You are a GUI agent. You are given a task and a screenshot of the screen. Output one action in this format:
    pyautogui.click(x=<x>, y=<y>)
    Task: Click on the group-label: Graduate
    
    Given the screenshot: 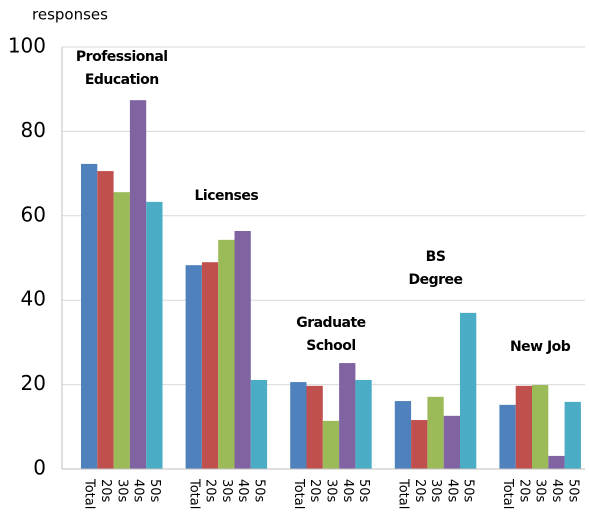 What is the action you would take?
    pyautogui.click(x=330, y=323)
    